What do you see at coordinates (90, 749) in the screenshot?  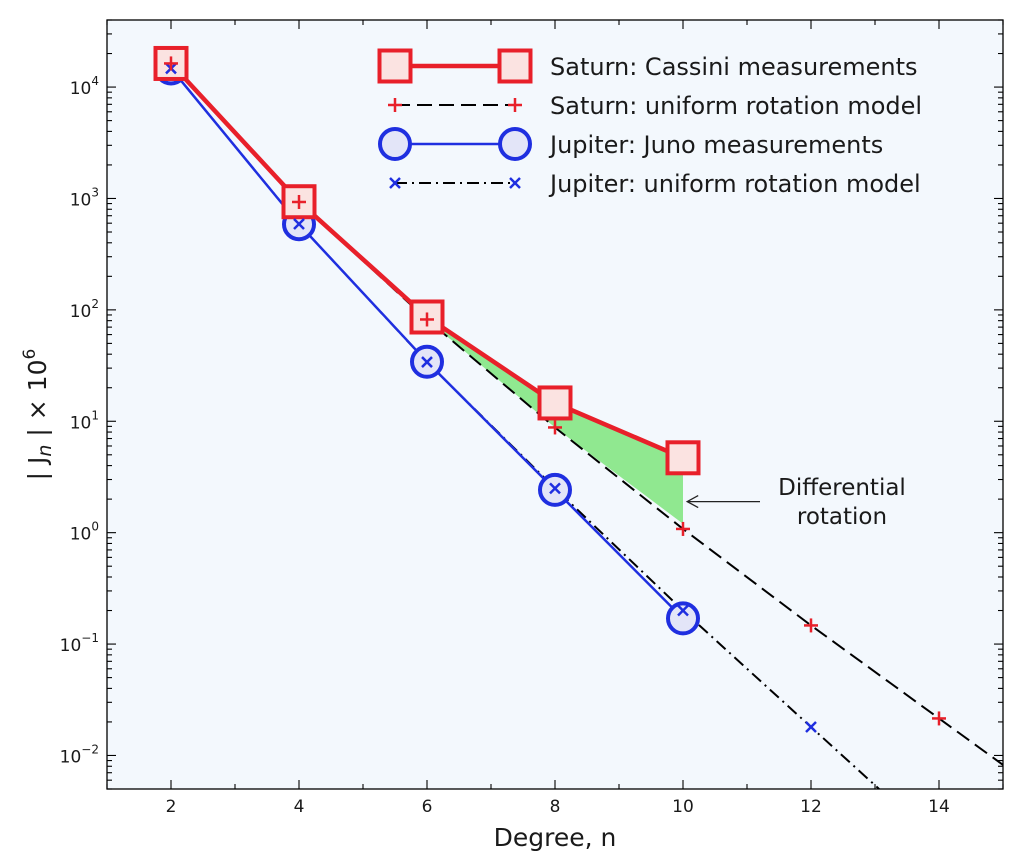 I see `y-tick-label-exp: −2` at bounding box center [90, 749].